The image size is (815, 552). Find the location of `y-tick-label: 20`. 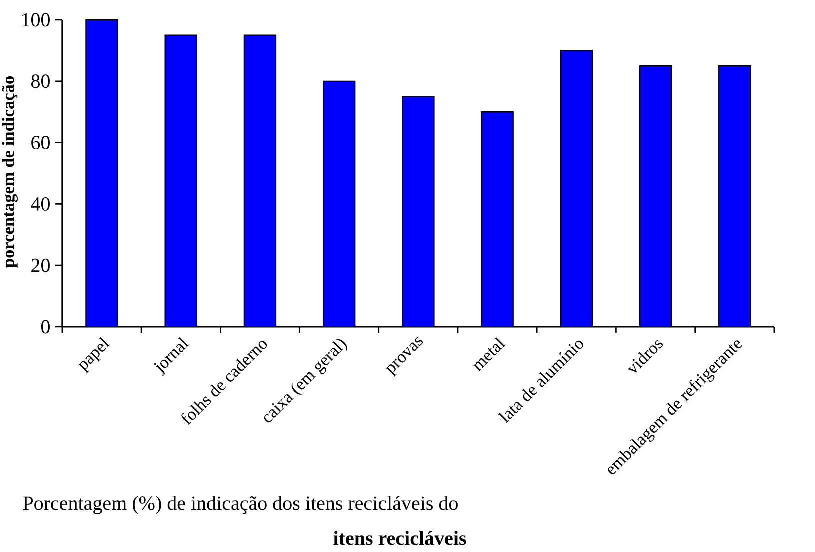

y-tick-label: 20 is located at coordinates (41, 265).